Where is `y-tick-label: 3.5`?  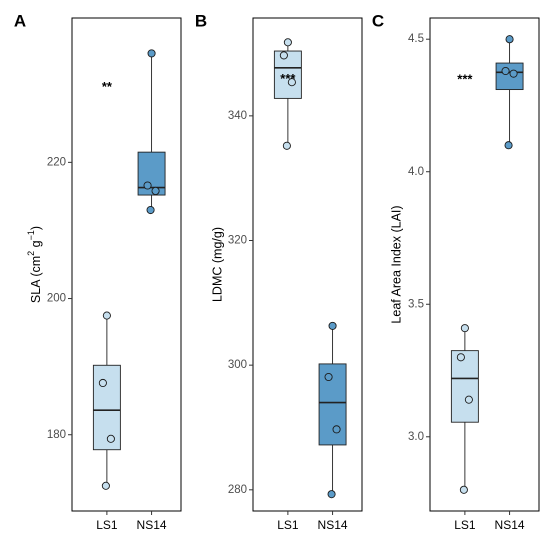
y-tick-label: 3.5 is located at coordinates (416, 304).